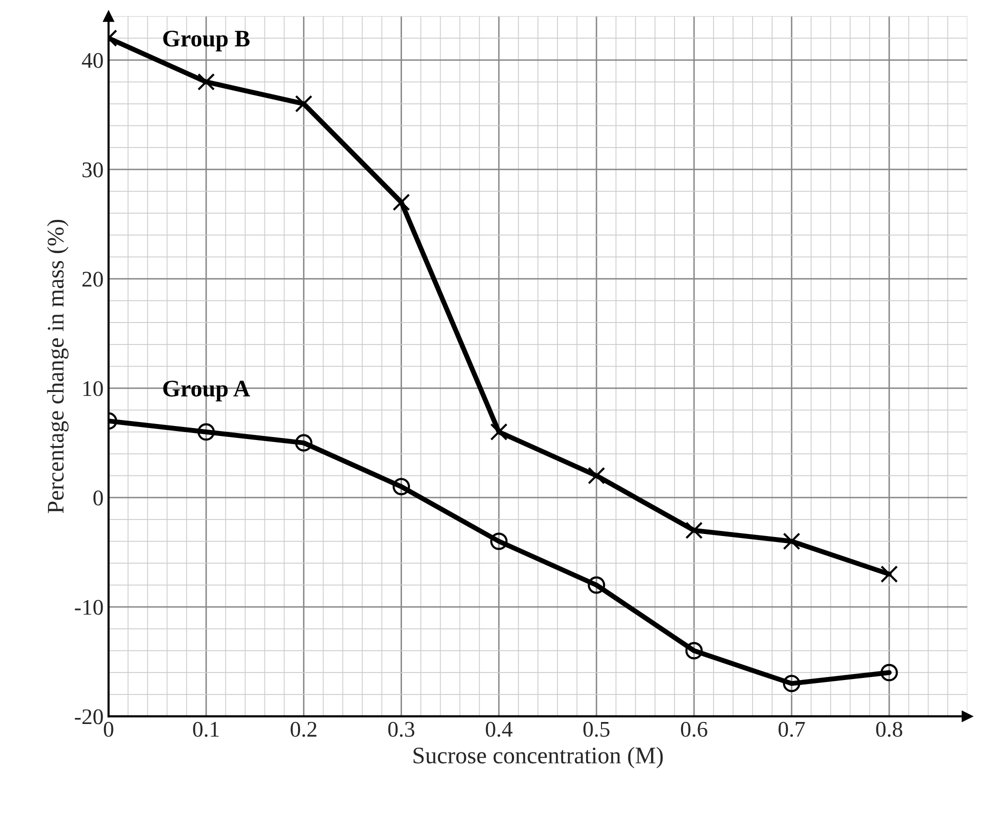 The image size is (987, 814). What do you see at coordinates (401, 729) in the screenshot?
I see `x-tick-label: 0.3` at bounding box center [401, 729].